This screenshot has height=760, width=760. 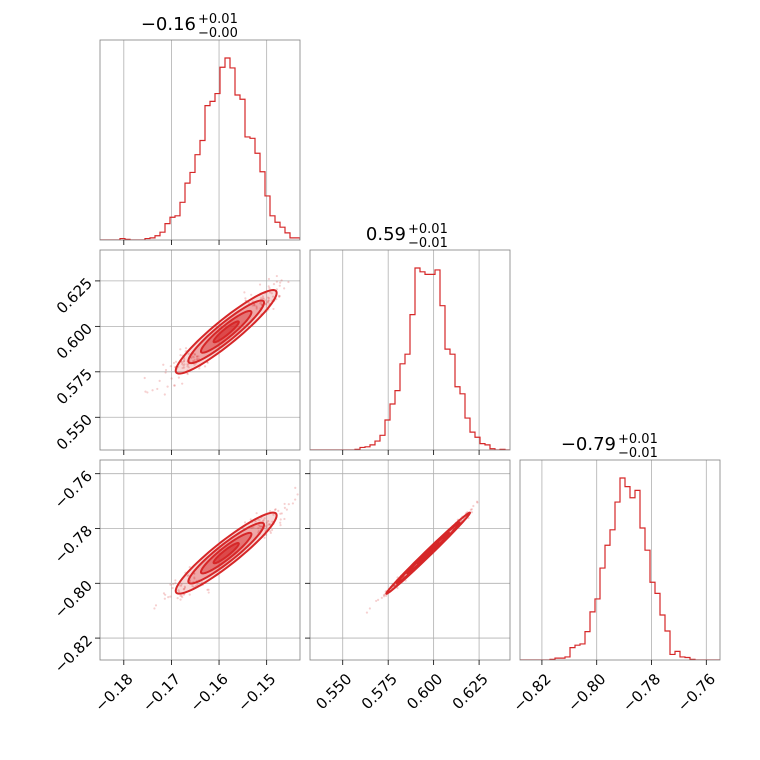 What do you see at coordinates (531, 692) in the screenshot?
I see `x-tick-label: −0.82` at bounding box center [531, 692].